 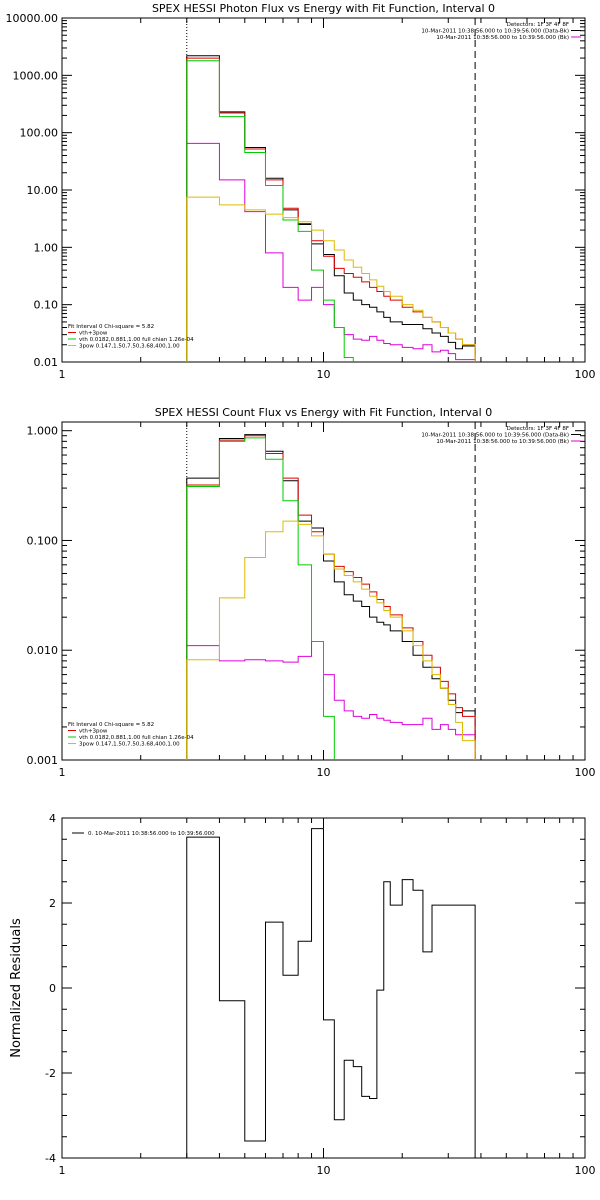 I want to click on y-tick-label: -4, so click(x=50, y=1158).